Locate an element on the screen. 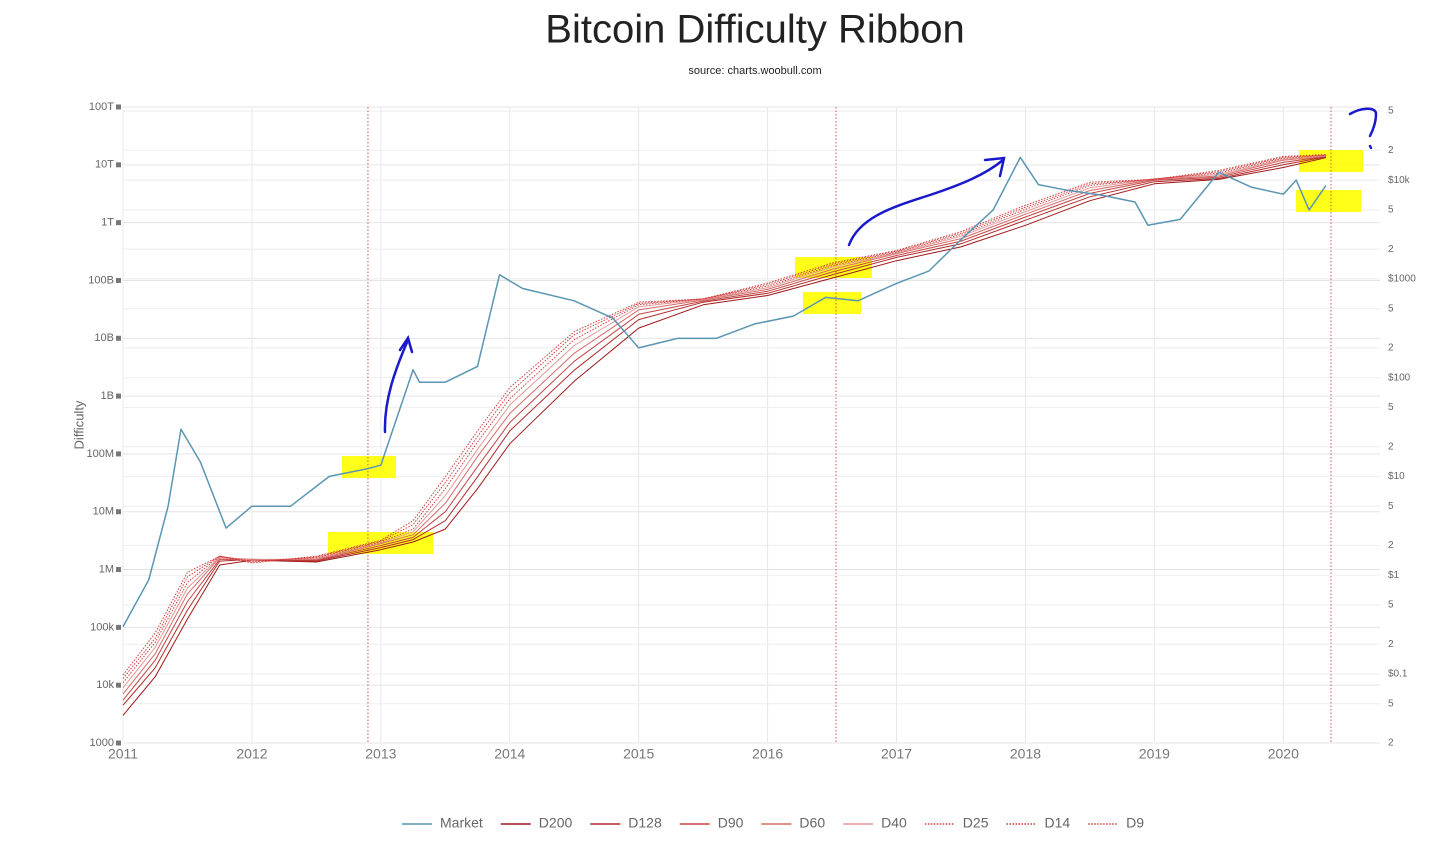 This screenshot has height=868, width=1456. legend-label: D40 is located at coordinates (894, 823).